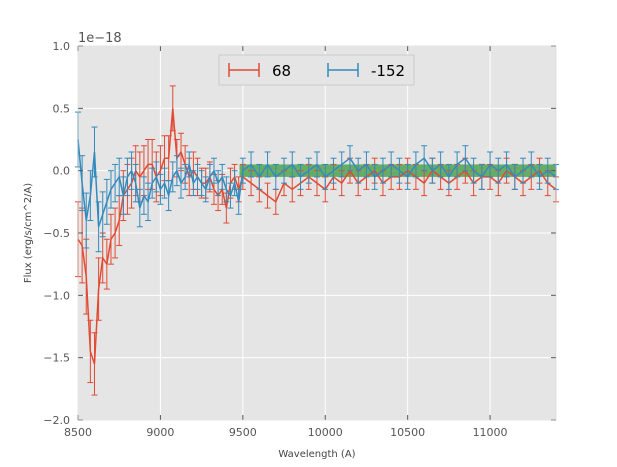 The image size is (617, 467). Describe the element at coordinates (388, 71) in the screenshot. I see `legend-label-152: -152` at that location.